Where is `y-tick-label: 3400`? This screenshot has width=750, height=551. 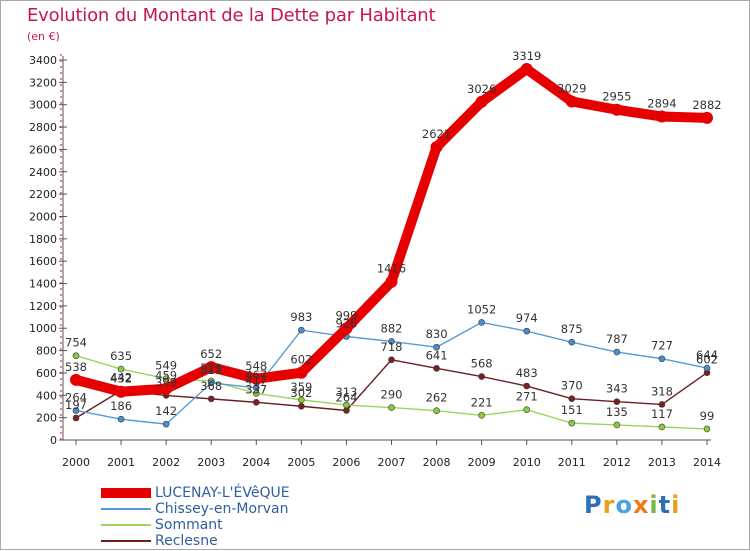 y-tick-label: 3400 is located at coordinates (43, 60).